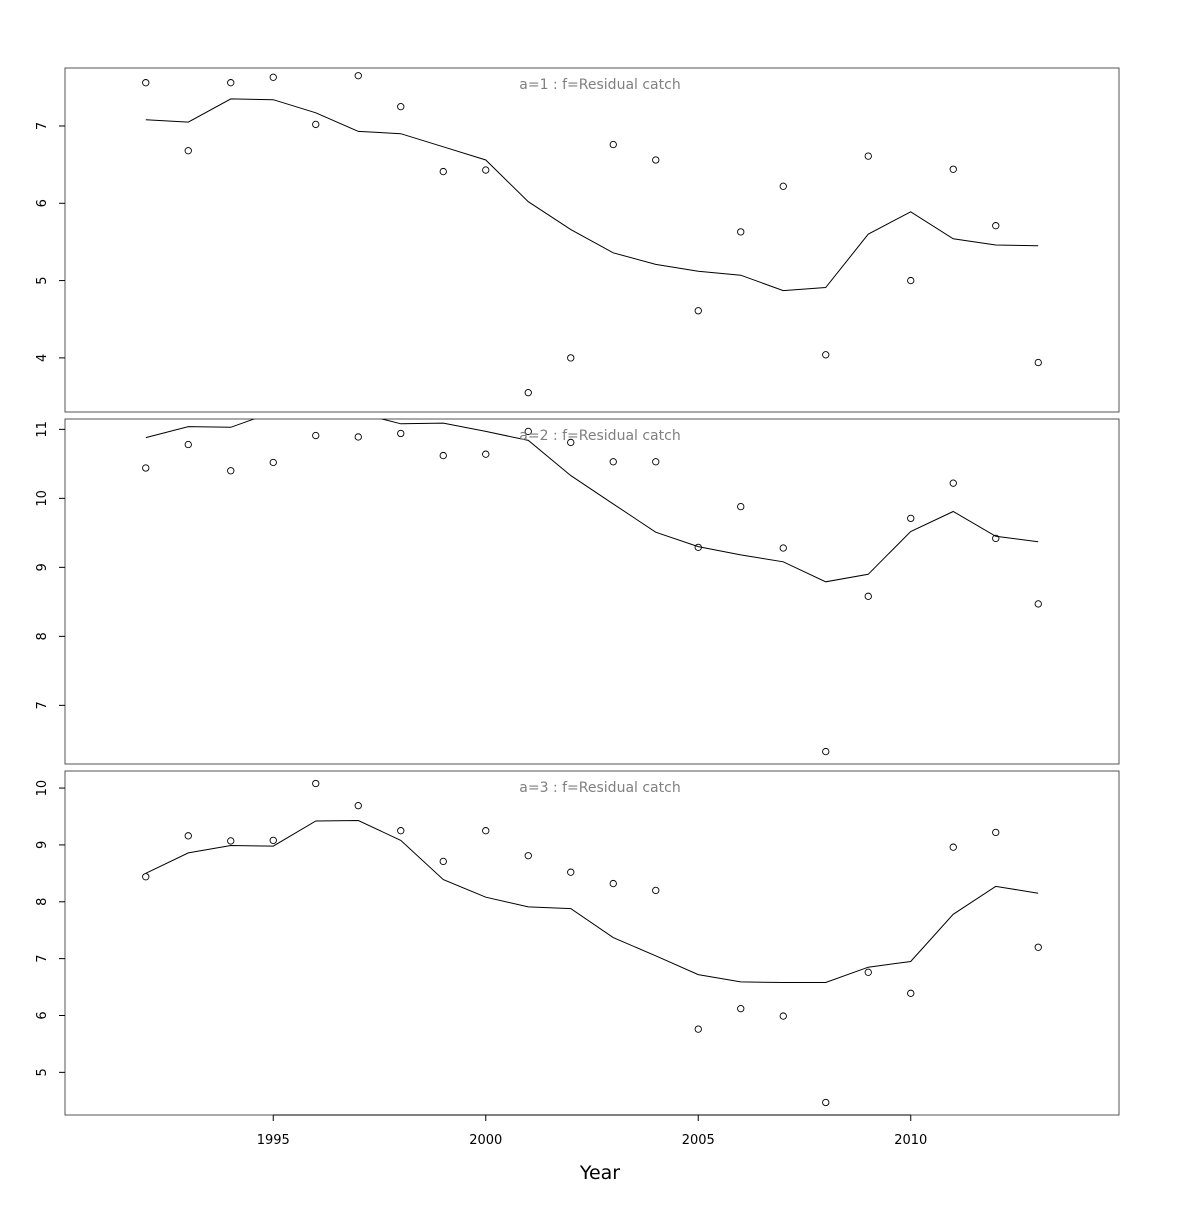 The image size is (1200, 1205). I want to click on panel-title: a=3 : f=Residual catch, so click(599, 788).